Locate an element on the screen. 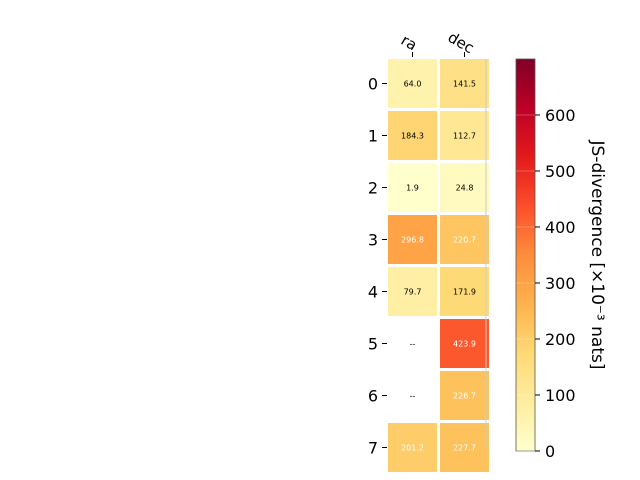  colorbar-label: JS-divergence [×10⁻³ nats] is located at coordinates (597, 255).